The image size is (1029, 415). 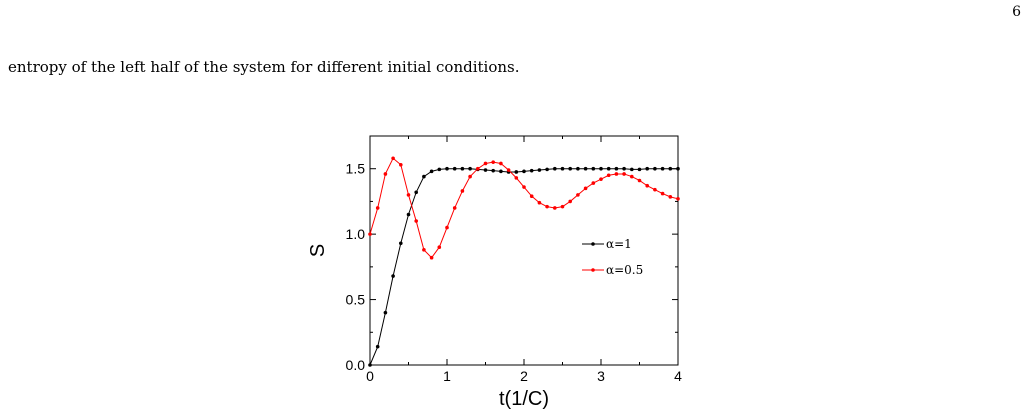 I want to click on legend-label-1: α=1, so click(x=619, y=244).